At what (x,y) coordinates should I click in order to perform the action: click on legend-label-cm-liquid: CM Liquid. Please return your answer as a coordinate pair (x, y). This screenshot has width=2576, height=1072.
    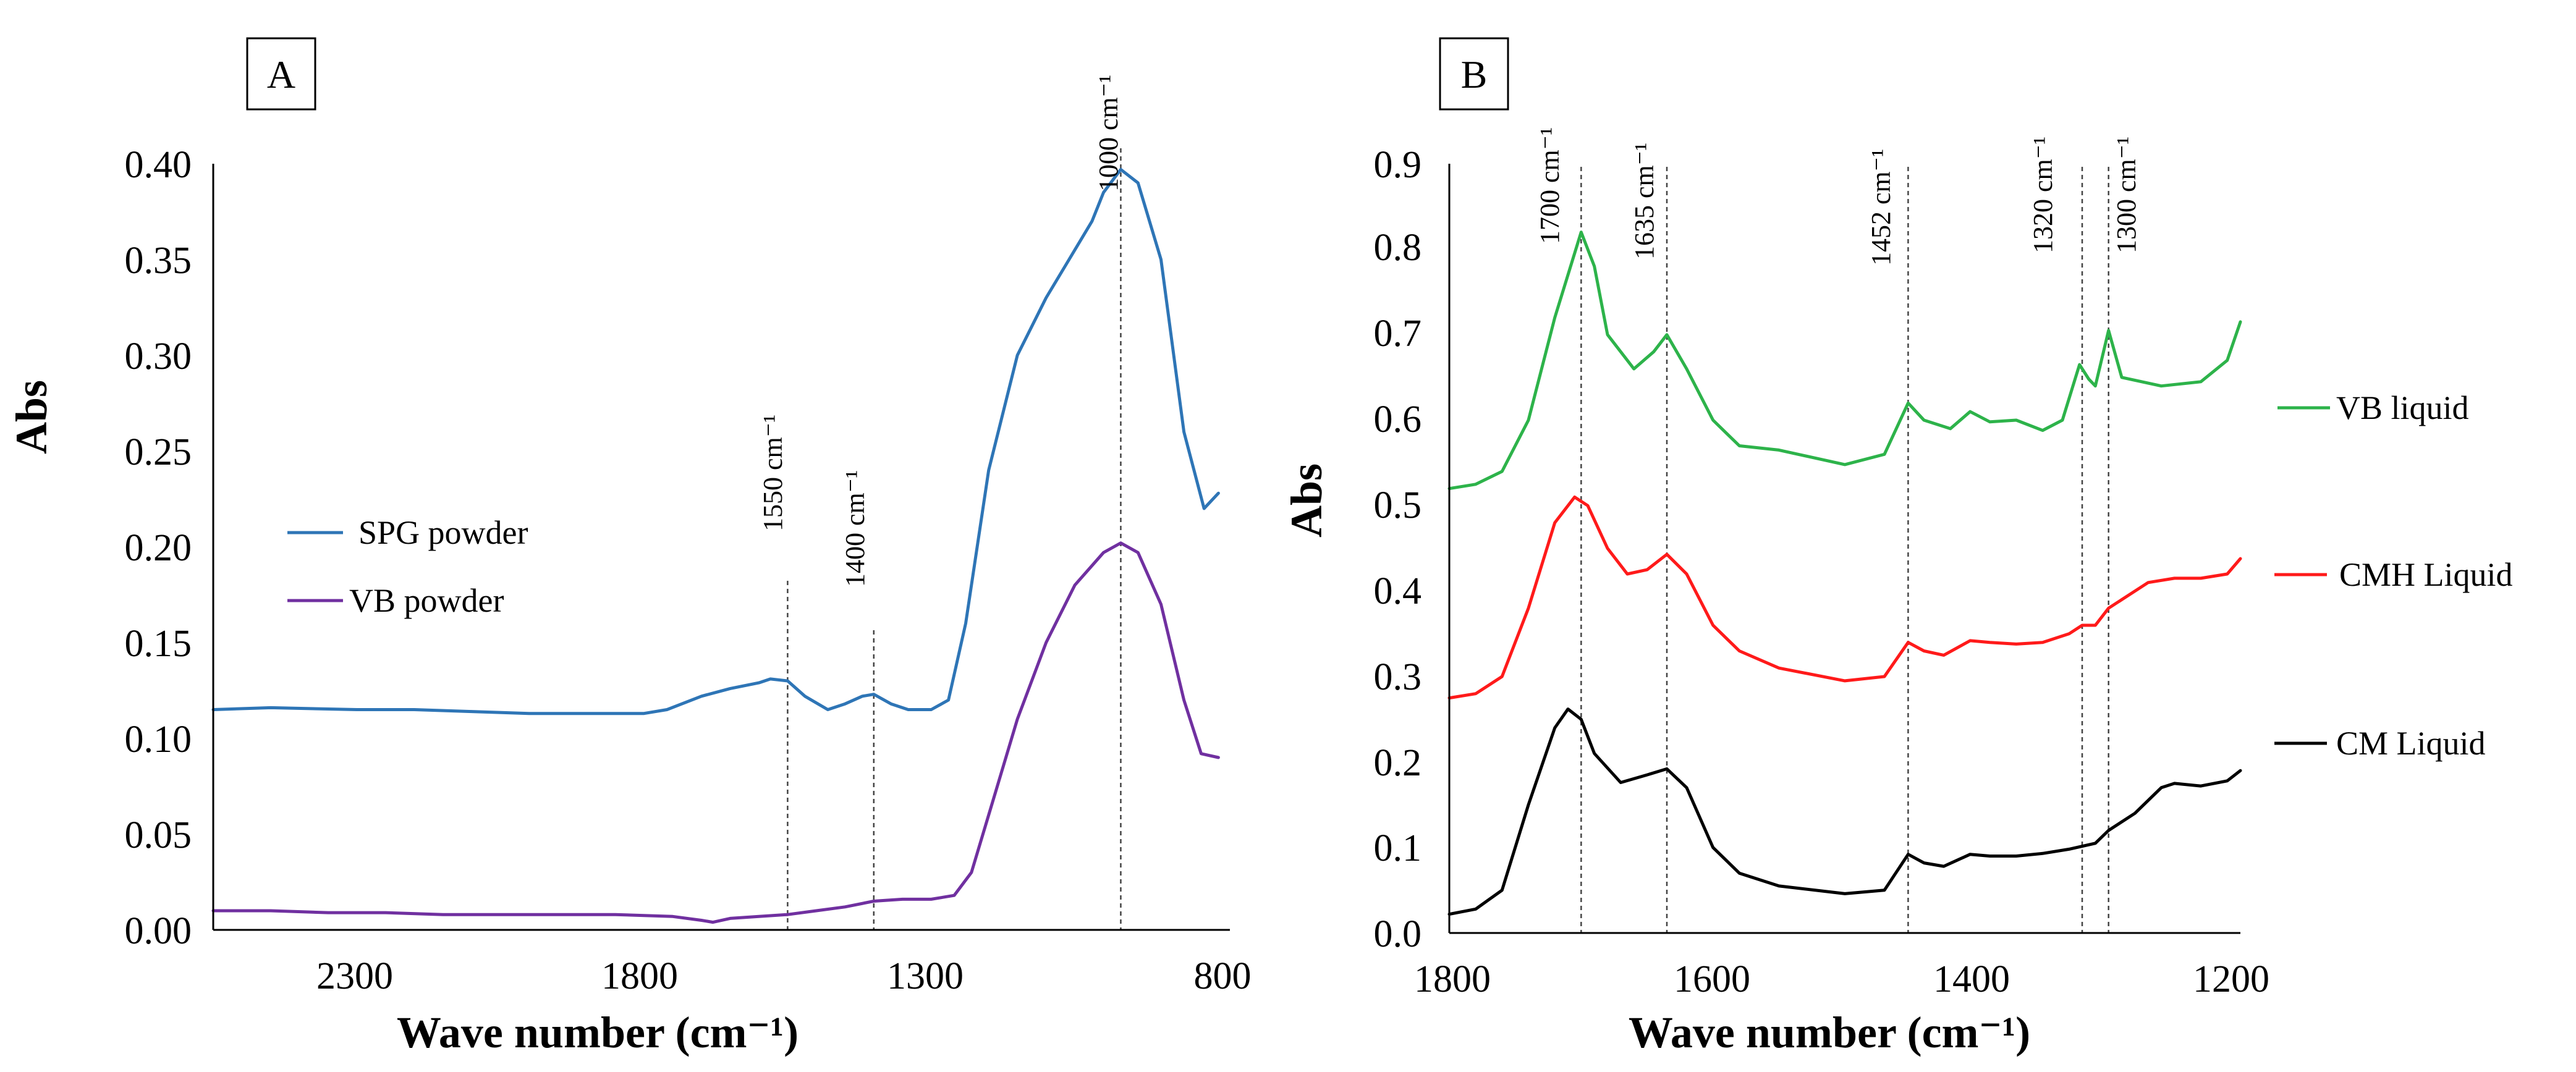
    Looking at the image, I should click on (2411, 743).